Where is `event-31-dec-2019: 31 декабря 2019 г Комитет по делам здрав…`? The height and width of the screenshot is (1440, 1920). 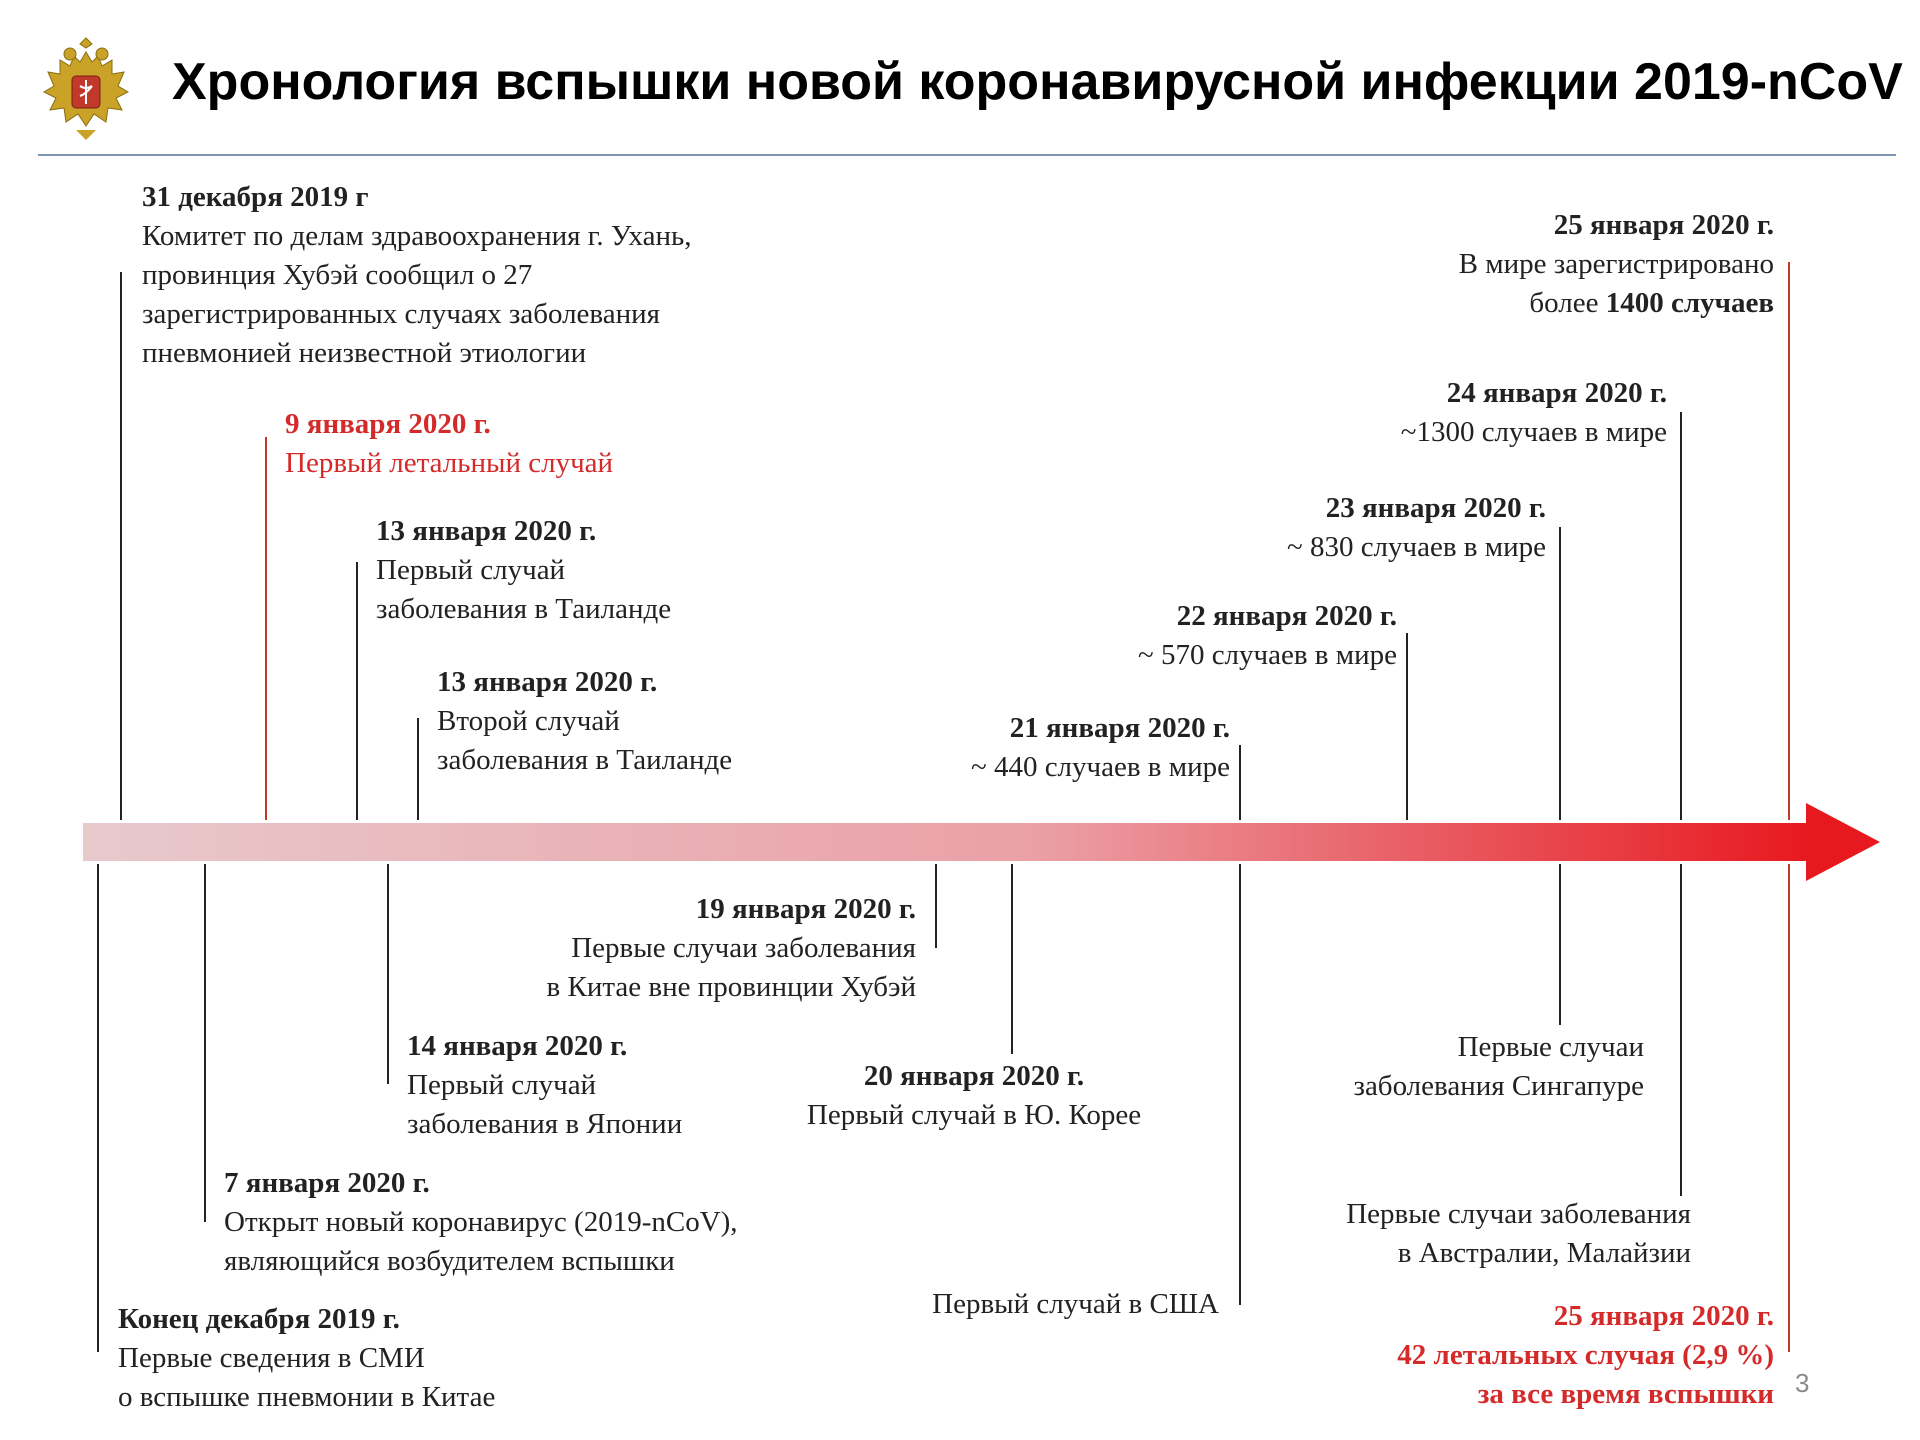
event-31-dec-2019: 31 декабря 2019 г Комитет по делам здрав… is located at coordinates (417, 275).